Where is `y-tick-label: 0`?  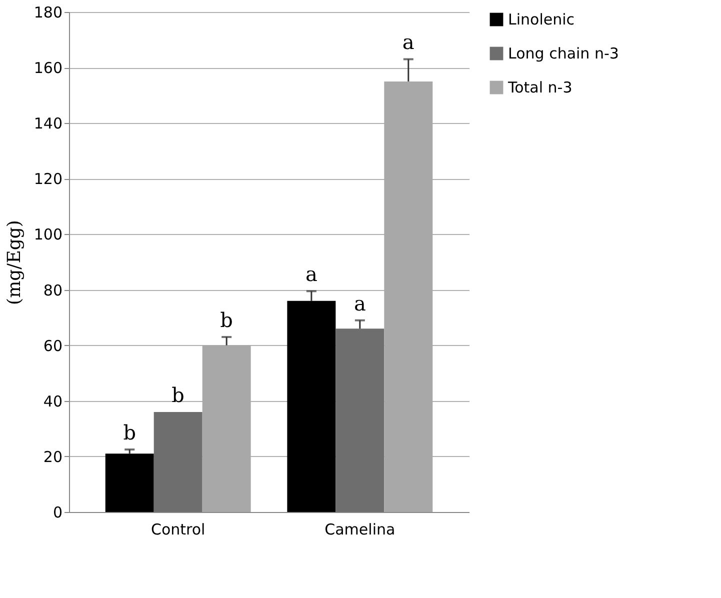 y-tick-label: 0 is located at coordinates (57, 513).